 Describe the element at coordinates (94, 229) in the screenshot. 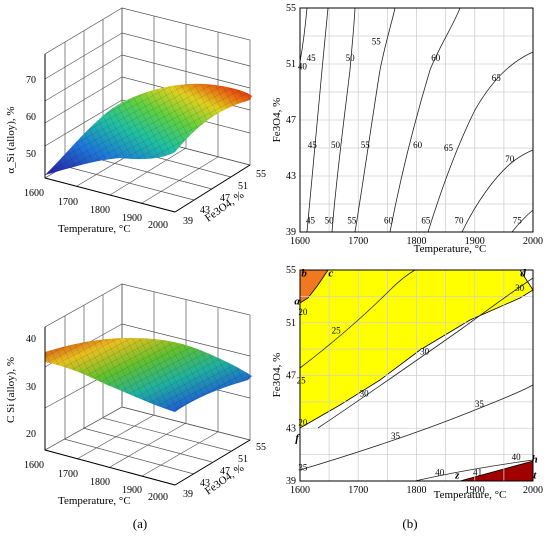

I see `x-axis-label-top: Temperature, °C` at that location.